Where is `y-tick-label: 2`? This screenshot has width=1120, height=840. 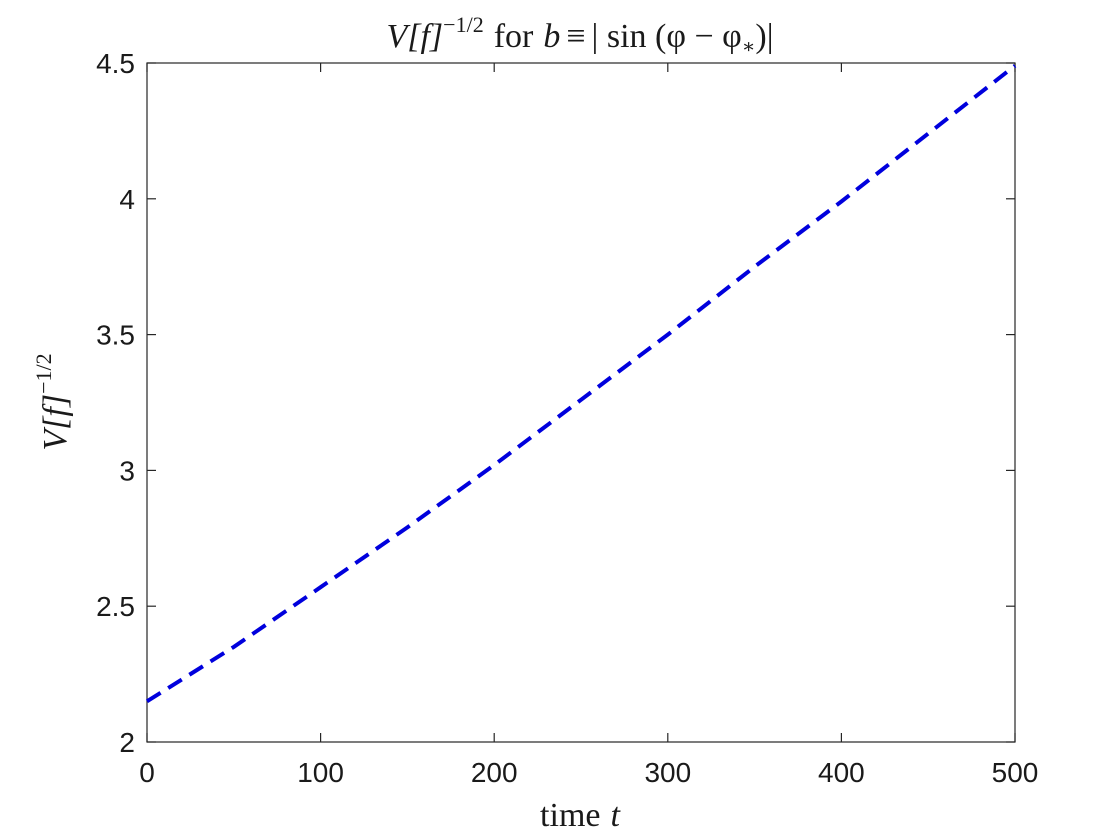
y-tick-label: 2 is located at coordinates (127, 742).